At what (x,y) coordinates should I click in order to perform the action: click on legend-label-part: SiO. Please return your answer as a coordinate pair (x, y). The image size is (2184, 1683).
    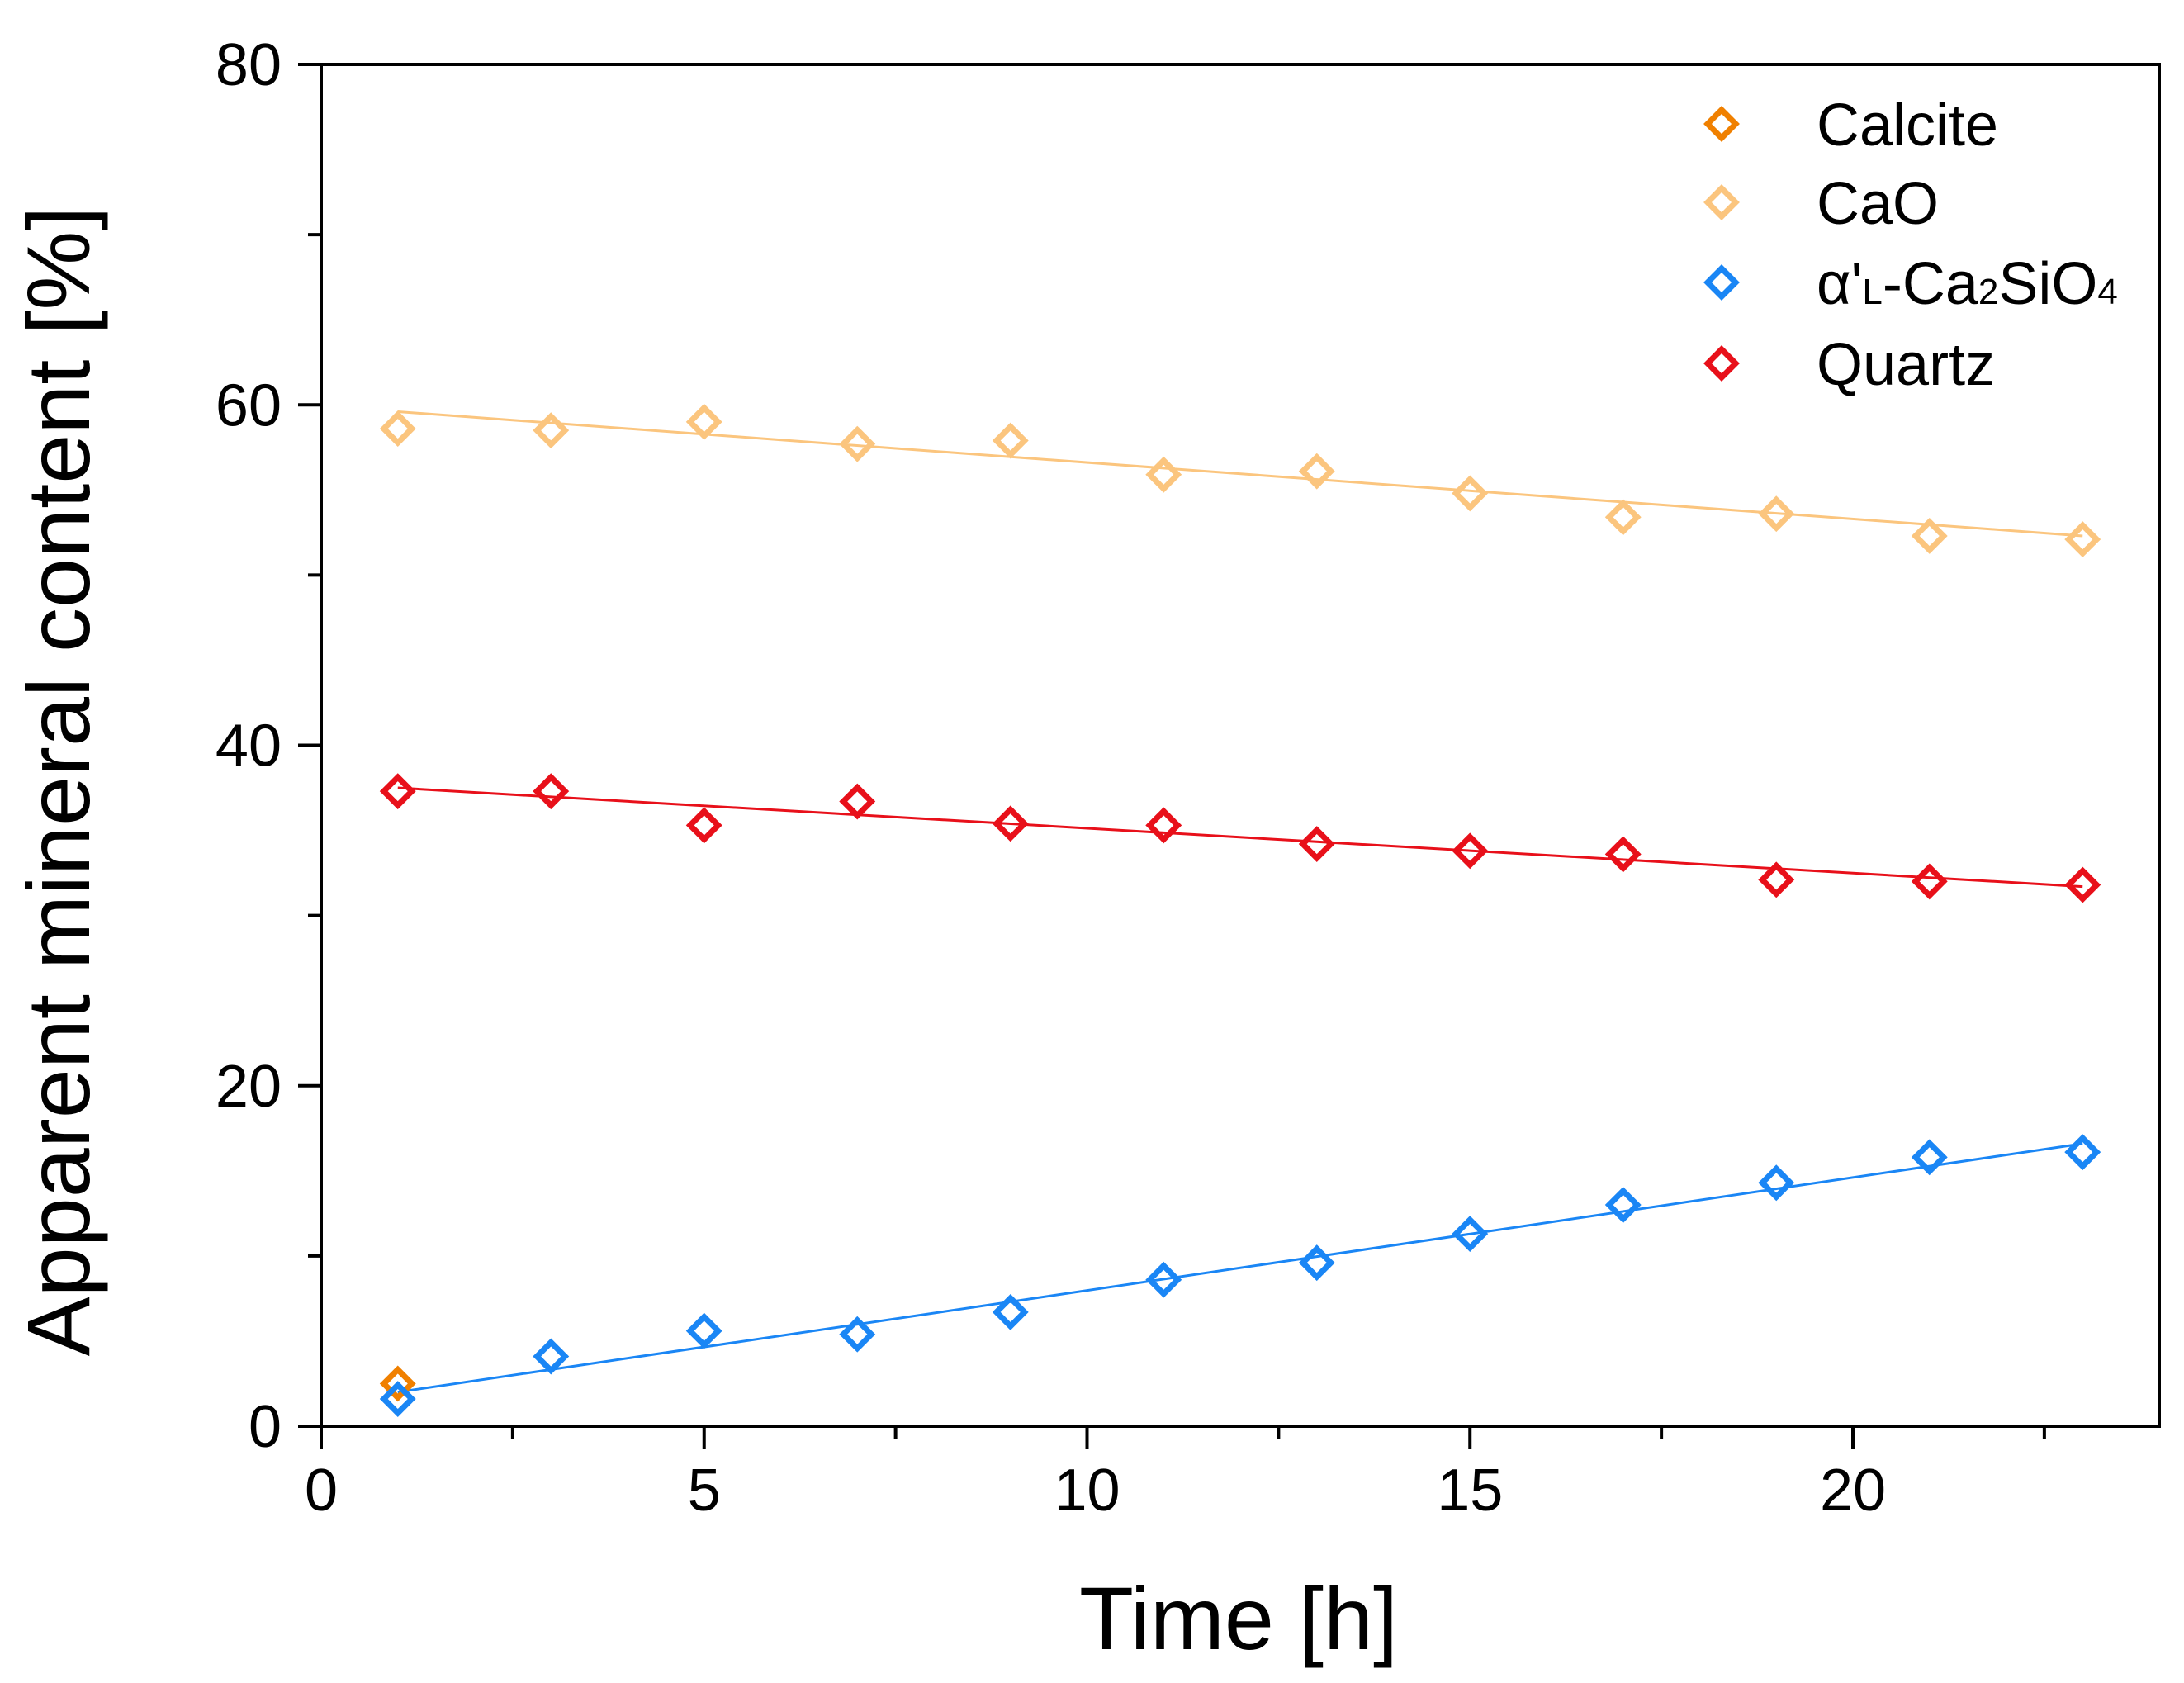
    Looking at the image, I should click on (2047, 284).